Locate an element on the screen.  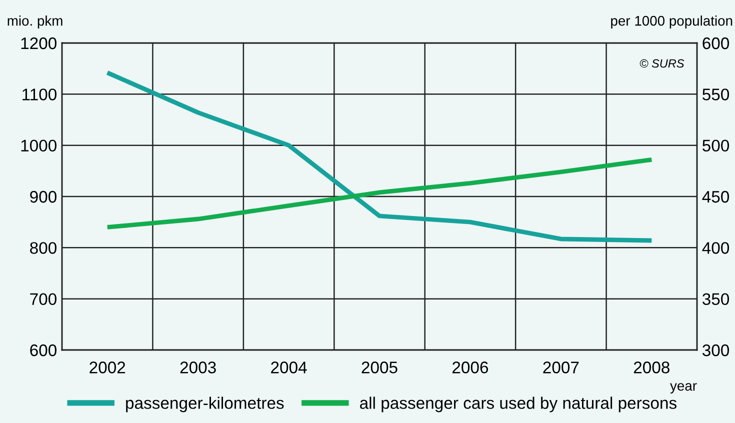
x-tick-label: 2005 is located at coordinates (380, 368).